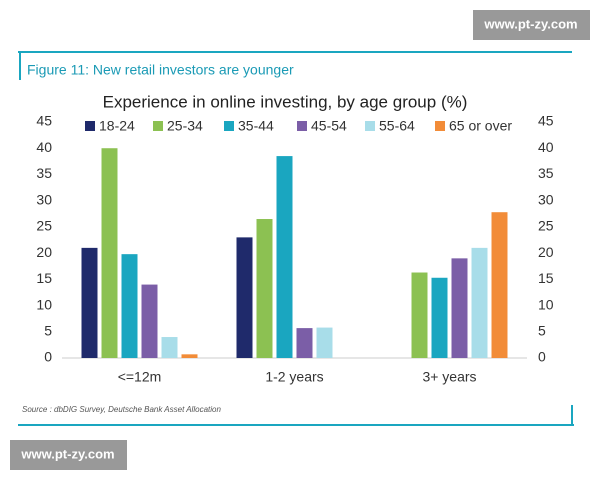  Describe the element at coordinates (48, 357) in the screenshot. I see `y-tick-label: 0` at that location.